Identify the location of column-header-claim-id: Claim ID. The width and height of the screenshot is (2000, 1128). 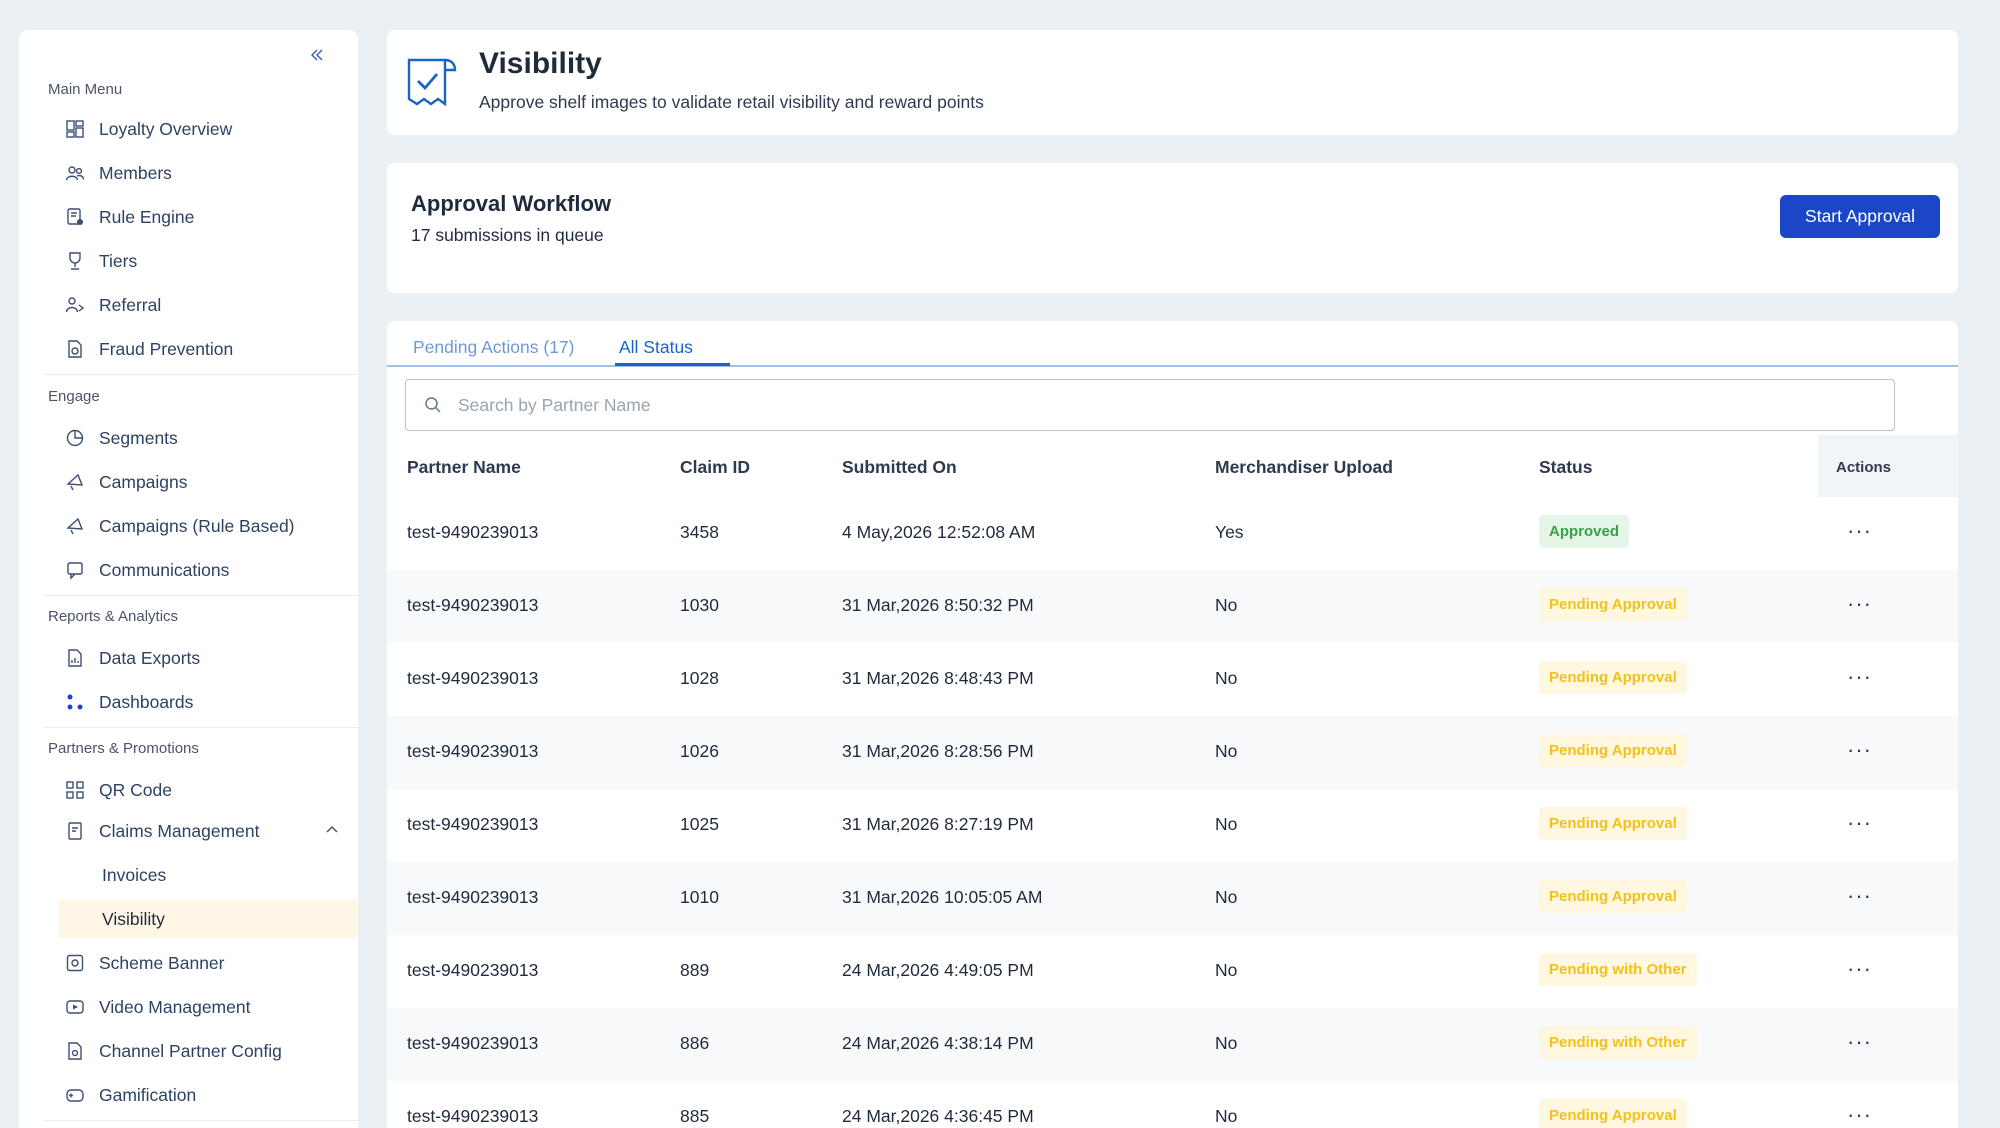
(715, 467).